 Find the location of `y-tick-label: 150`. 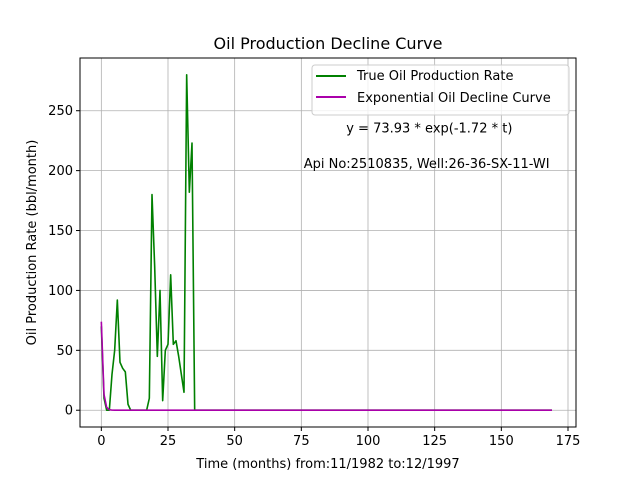

y-tick-label: 150 is located at coordinates (60, 231).